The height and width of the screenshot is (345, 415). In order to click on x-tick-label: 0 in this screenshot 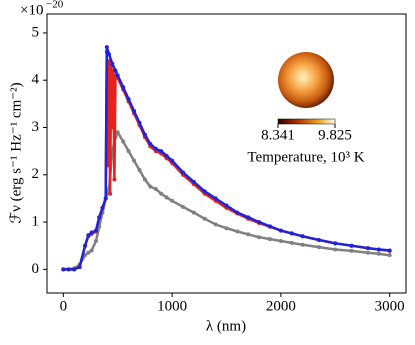, I will do `click(64, 306)`.